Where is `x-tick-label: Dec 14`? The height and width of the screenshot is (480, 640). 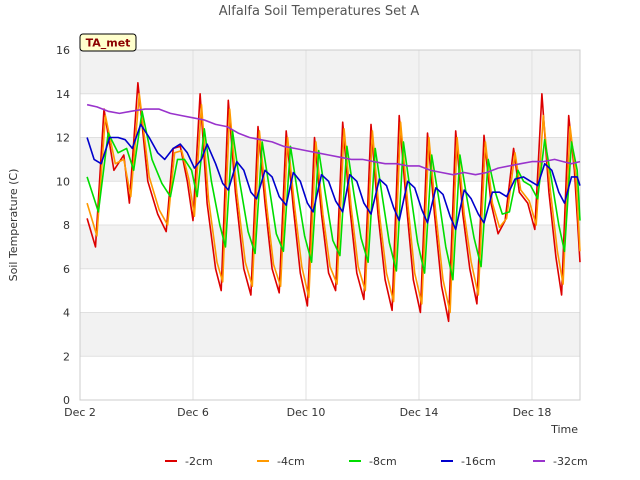 x-tick-label: Dec 14 is located at coordinates (419, 412).